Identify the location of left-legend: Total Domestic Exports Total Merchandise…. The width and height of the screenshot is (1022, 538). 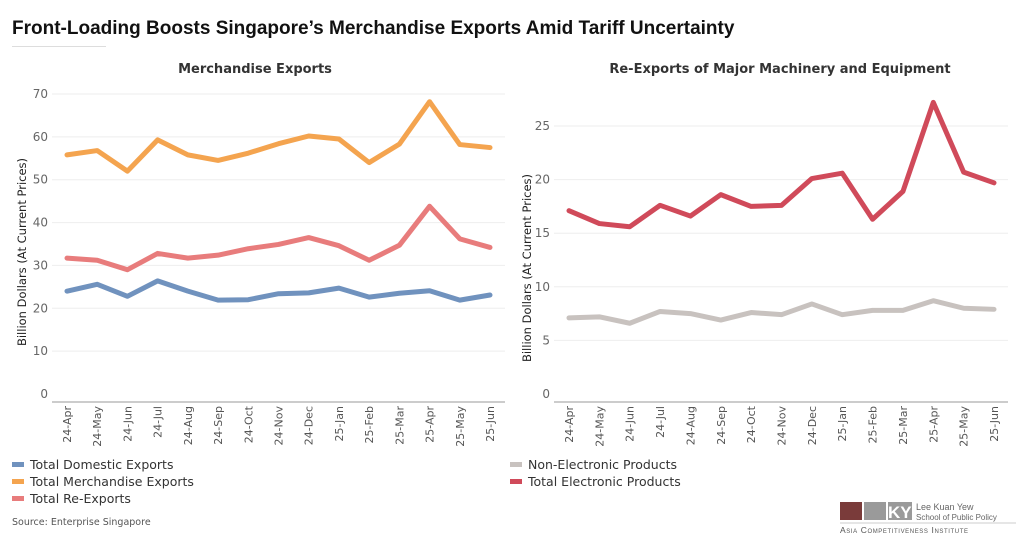
(103, 481).